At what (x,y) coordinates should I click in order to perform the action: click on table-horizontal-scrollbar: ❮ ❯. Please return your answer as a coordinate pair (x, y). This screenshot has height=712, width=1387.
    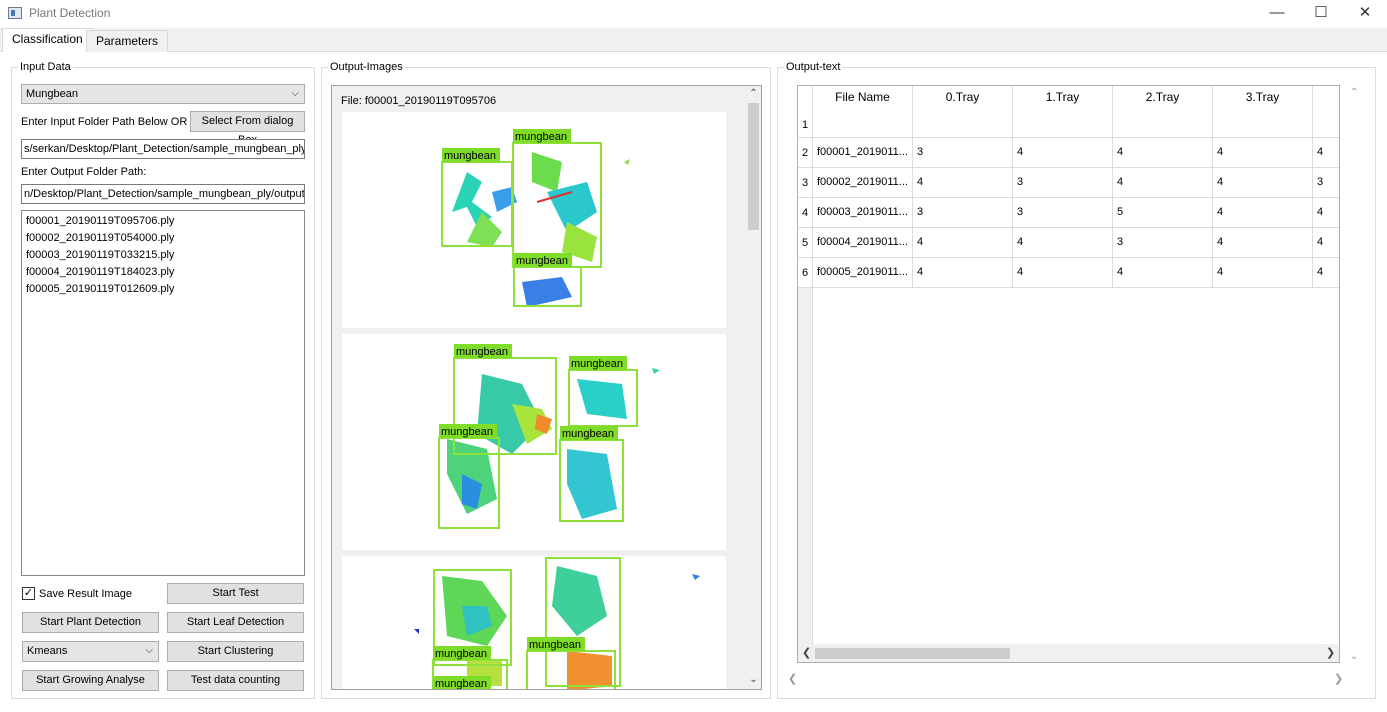
    Looking at the image, I should click on (1068, 653).